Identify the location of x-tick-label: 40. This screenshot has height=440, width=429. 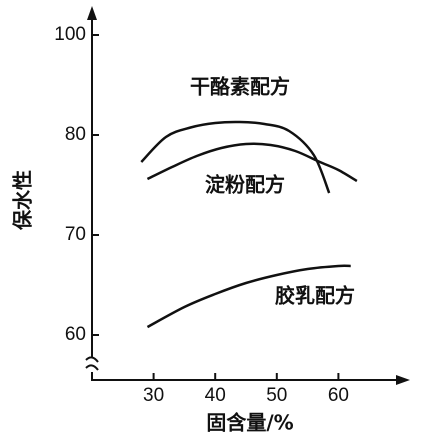
(215, 395).